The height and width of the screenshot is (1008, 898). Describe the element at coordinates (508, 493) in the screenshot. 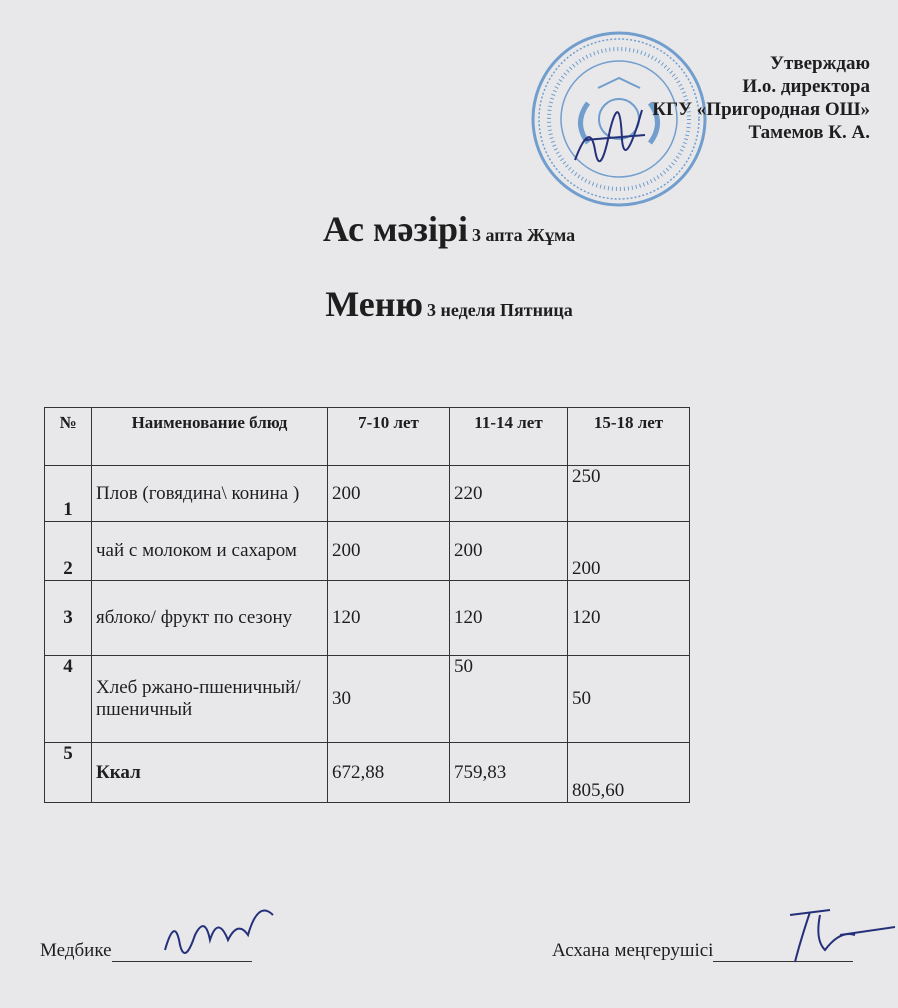

I see `value-11-14: 220` at that location.